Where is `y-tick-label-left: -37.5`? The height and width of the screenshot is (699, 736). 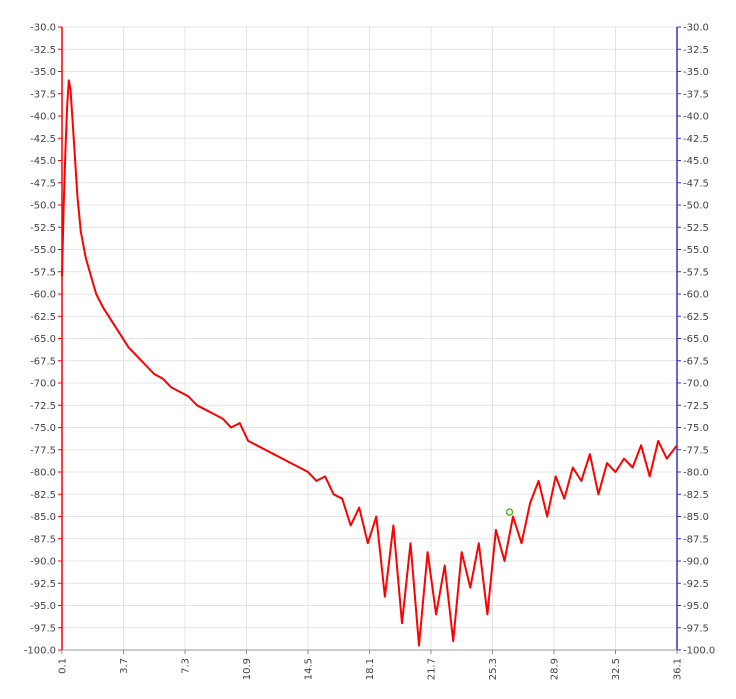
y-tick-label-left: -37.5 is located at coordinates (43, 94).